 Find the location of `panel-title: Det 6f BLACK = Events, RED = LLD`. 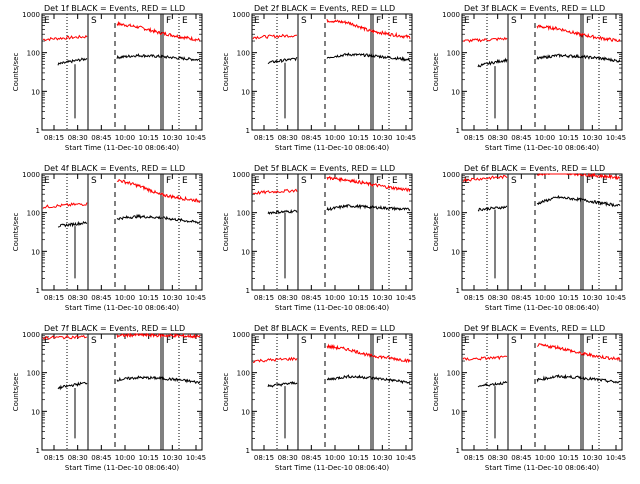

panel-title: Det 6f BLACK = Events, RED = LLD is located at coordinates (534, 168).